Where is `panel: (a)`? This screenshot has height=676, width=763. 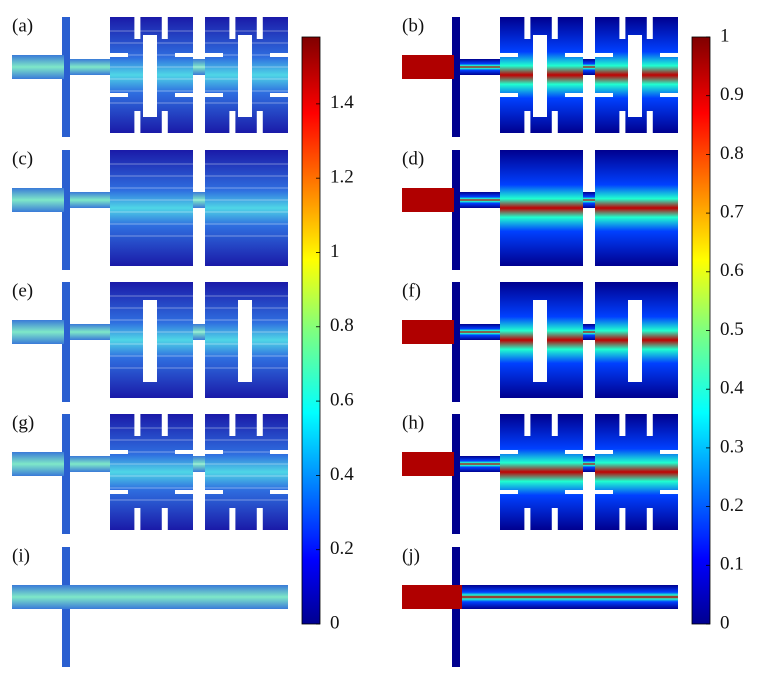
panel: (a) is located at coordinates (150, 76).